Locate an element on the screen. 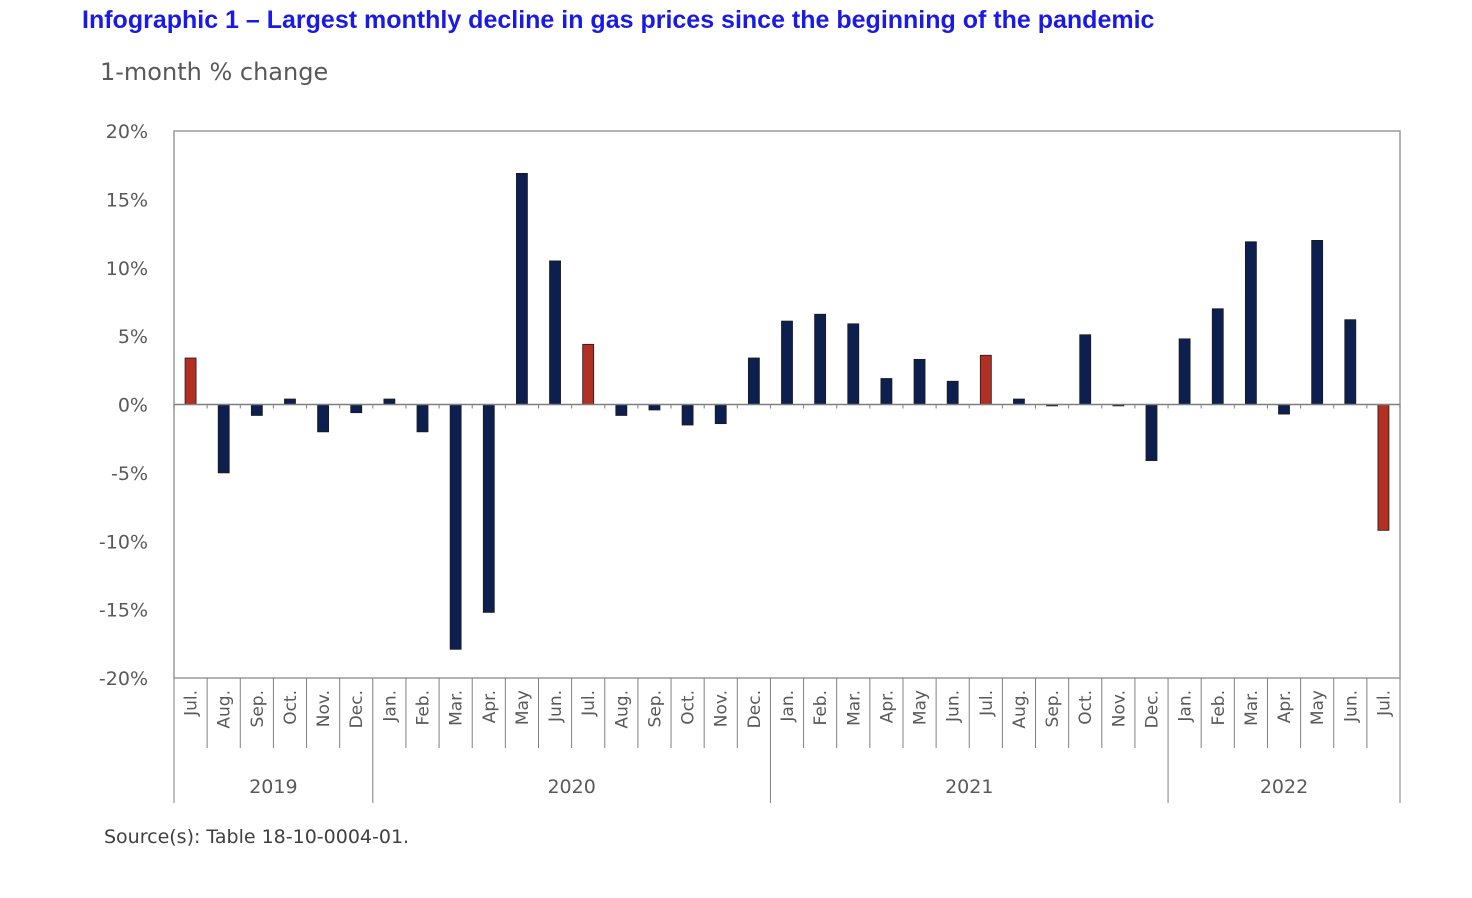 This screenshot has height=898, width=1472. y-axis-unit-label: 1-month % change is located at coordinates (214, 72).